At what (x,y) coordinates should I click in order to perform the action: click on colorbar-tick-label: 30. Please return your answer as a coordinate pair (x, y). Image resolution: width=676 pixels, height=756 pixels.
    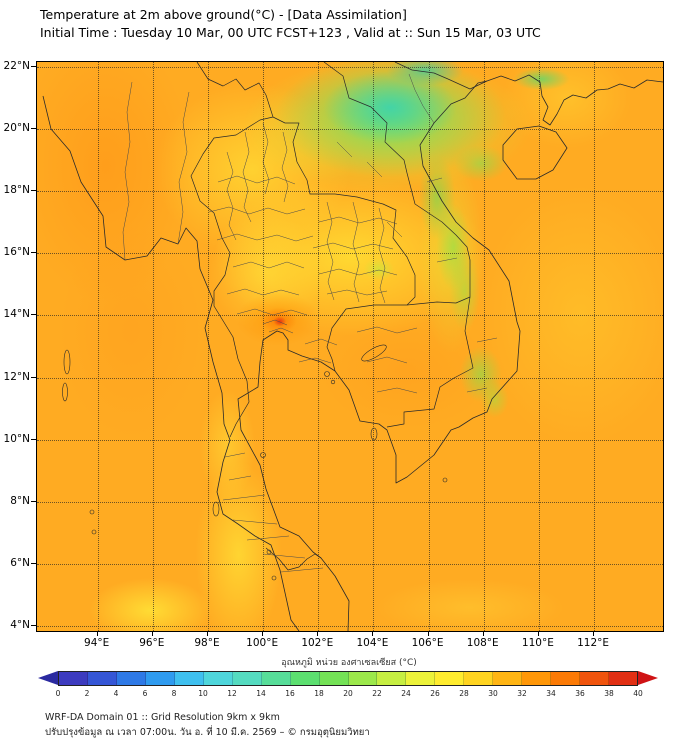
    Looking at the image, I should click on (493, 693).